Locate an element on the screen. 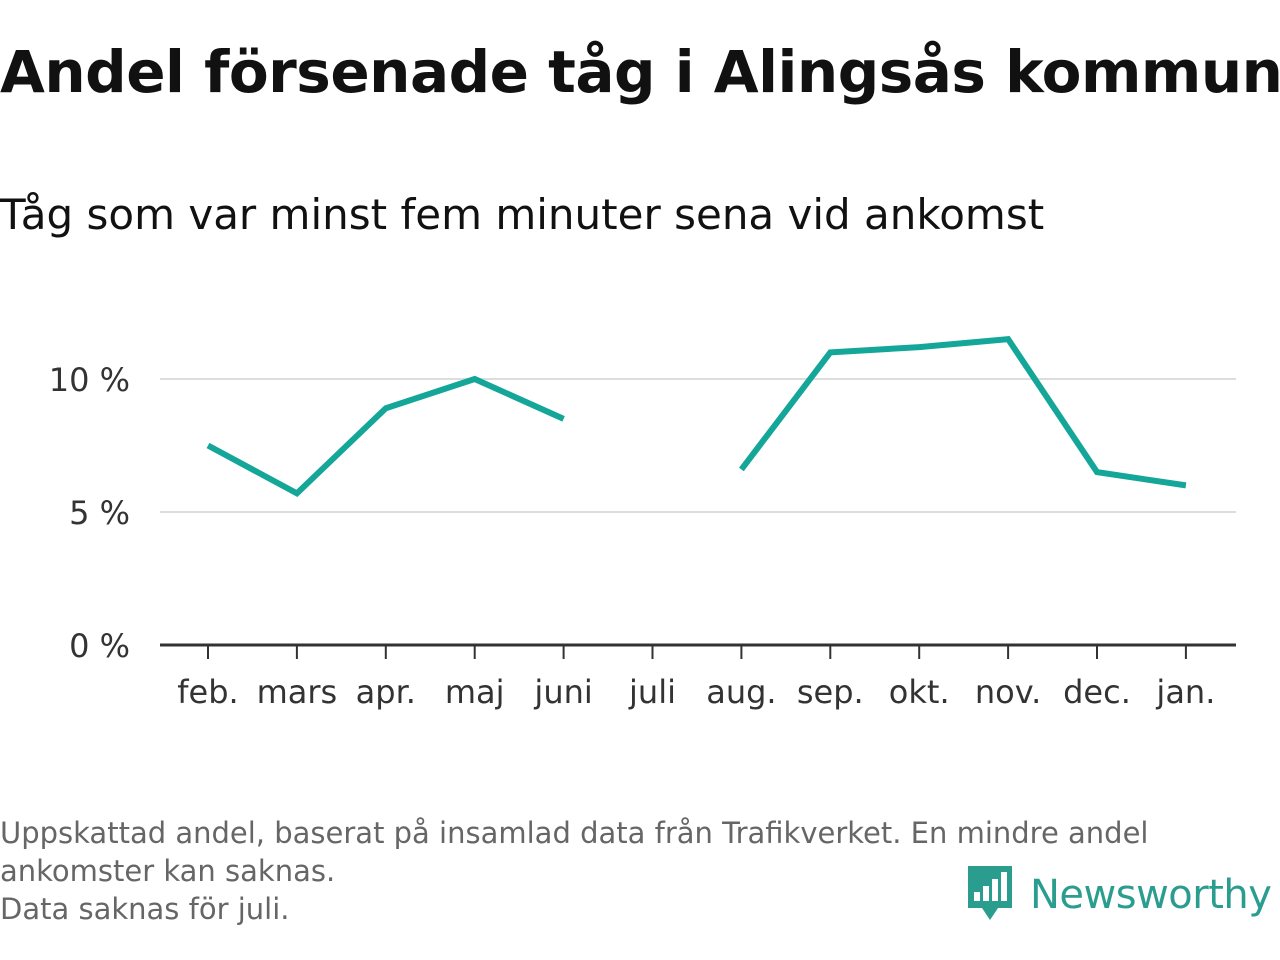  y-tick-label: 5 % is located at coordinates (99, 513).